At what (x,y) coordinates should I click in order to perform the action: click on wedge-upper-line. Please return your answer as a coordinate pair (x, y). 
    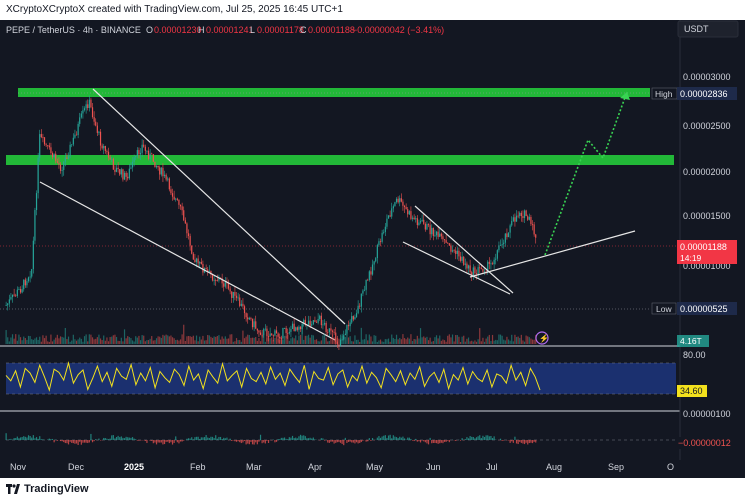
    Looking at the image, I should click on (464, 249).